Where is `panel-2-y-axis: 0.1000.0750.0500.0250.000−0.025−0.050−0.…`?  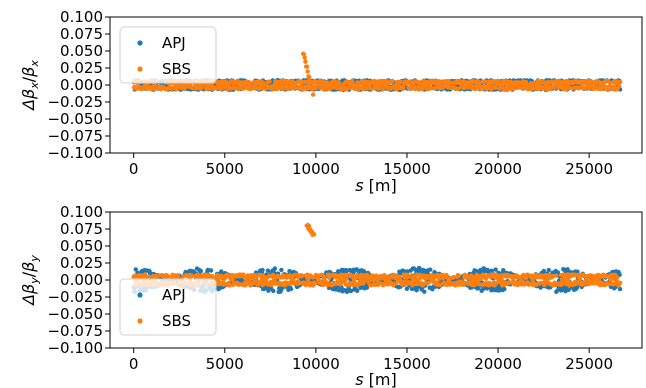
panel-2-y-axis: 0.1000.0750.0500.0250.000−0.025−0.050−0.… is located at coordinates (78, 280).